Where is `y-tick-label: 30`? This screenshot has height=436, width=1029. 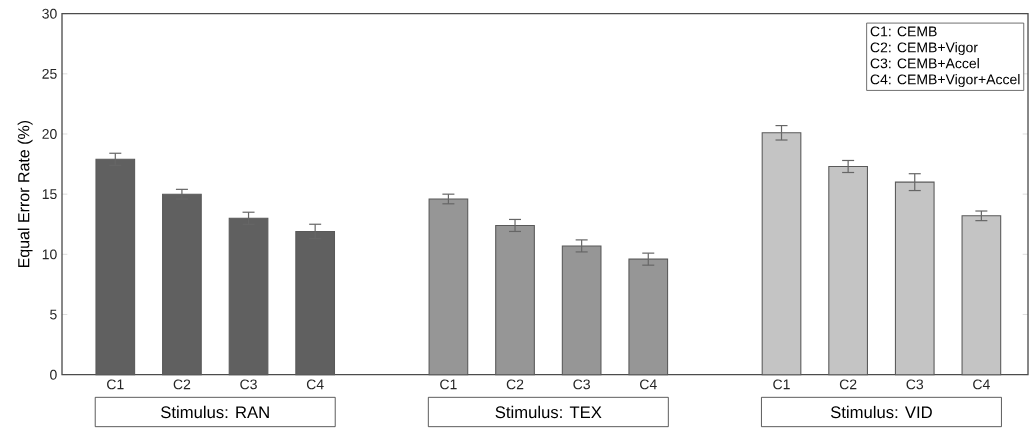 y-tick-label: 30 is located at coordinates (49, 13).